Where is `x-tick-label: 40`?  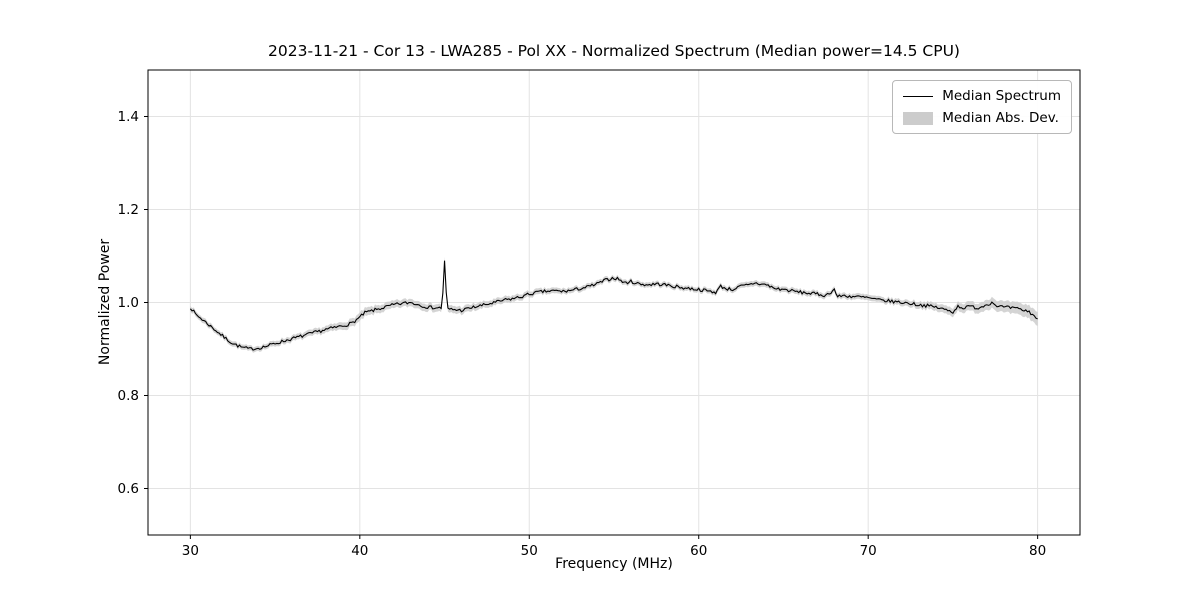 x-tick-label: 40 is located at coordinates (359, 551).